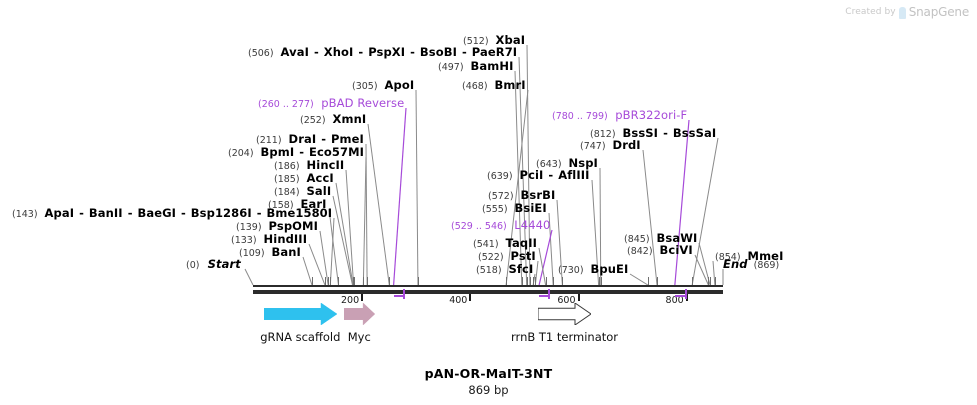 The width and height of the screenshot is (977, 405). I want to click on enzyme-name: XbaI, so click(510, 40).